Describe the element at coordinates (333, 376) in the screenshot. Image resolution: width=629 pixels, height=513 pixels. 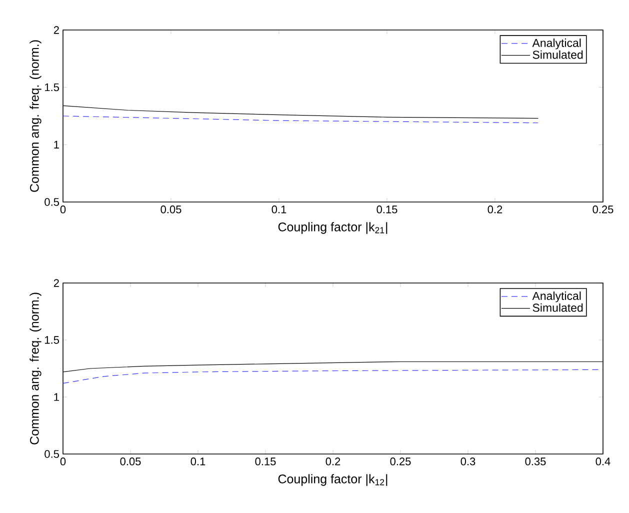
I see `line-series` at that location.